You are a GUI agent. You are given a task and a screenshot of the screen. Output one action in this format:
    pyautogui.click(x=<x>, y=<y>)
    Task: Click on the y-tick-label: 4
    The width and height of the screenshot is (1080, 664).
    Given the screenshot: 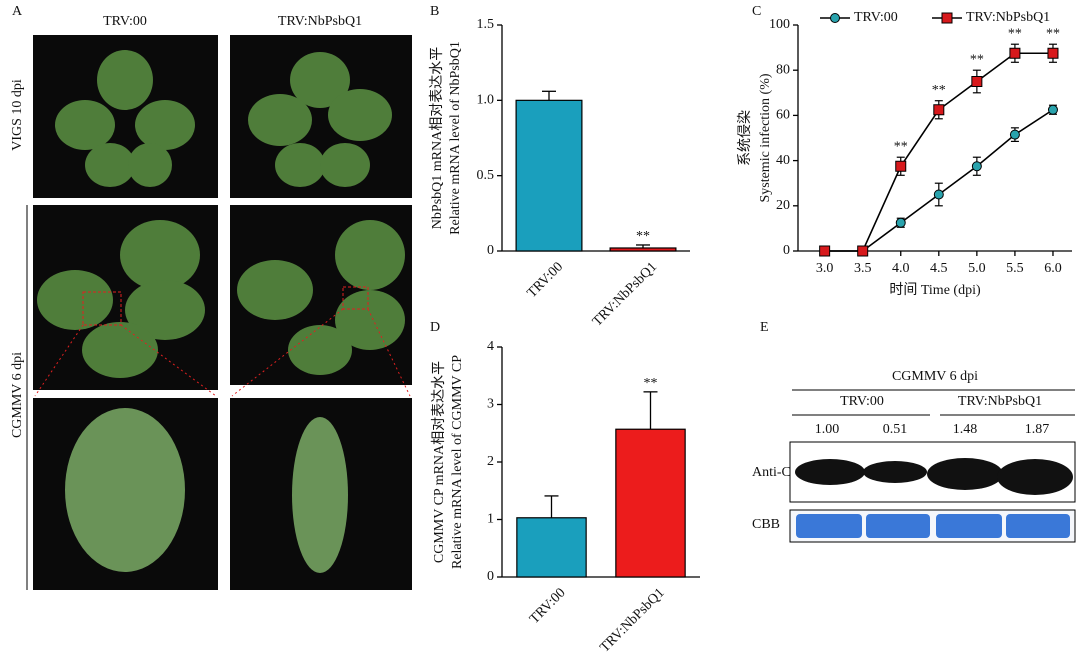 What is the action you would take?
    pyautogui.click(x=490, y=346)
    